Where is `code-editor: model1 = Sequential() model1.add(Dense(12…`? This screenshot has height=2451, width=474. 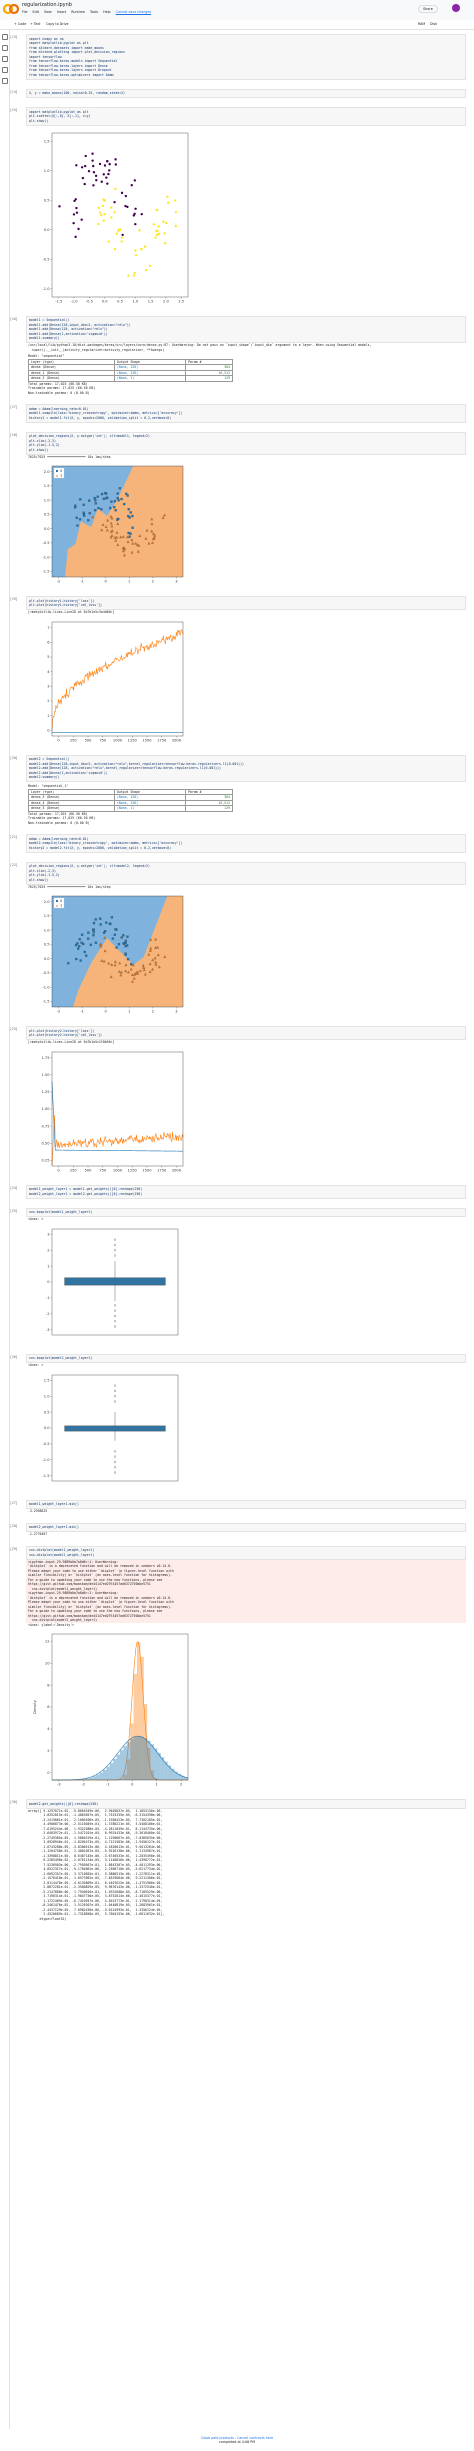 code-editor: model1 = Sequential() model1.add(Dense(12… is located at coordinates (246, 329).